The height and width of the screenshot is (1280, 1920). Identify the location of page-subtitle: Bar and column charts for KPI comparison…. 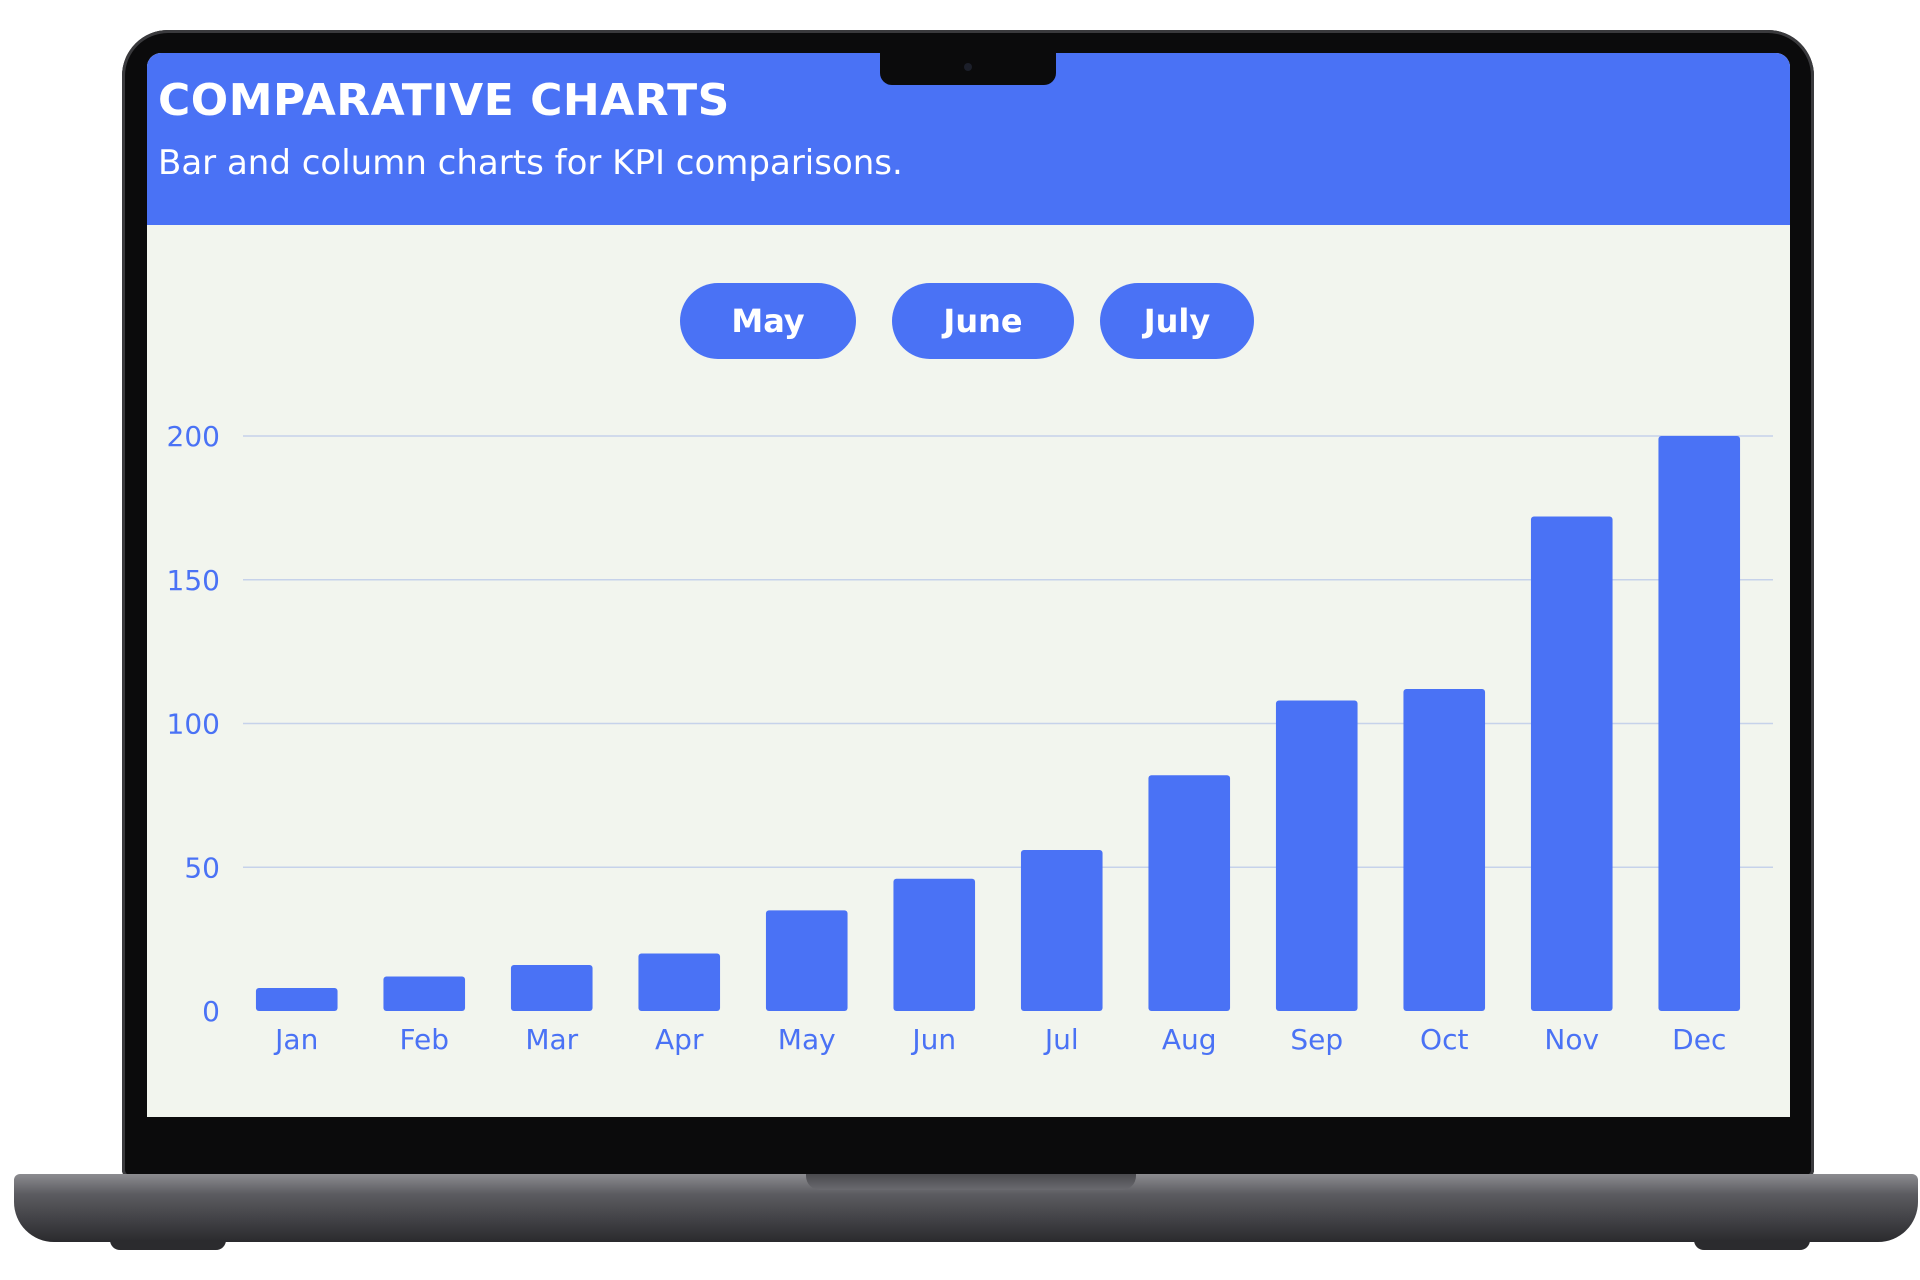
(530, 163).